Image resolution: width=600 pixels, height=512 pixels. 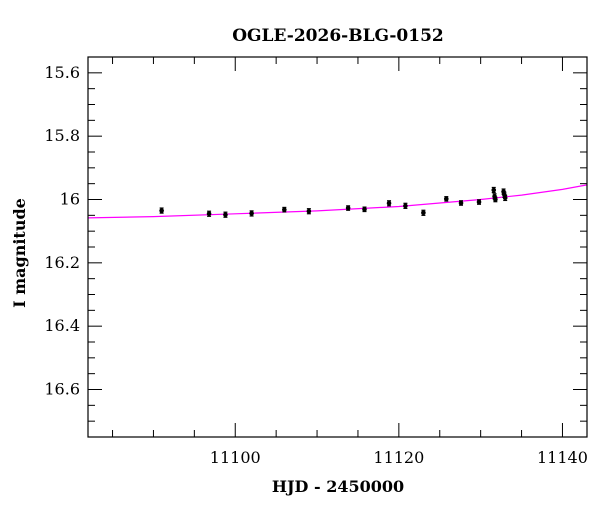 What do you see at coordinates (62, 389) in the screenshot?
I see `y-tick-label: 16.6` at bounding box center [62, 389].